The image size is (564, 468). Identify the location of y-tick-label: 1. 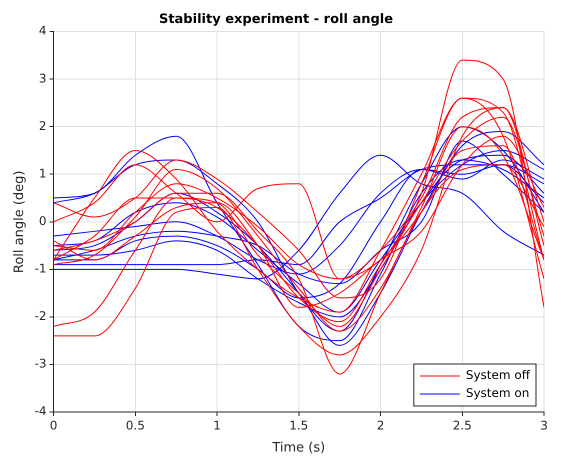
(42, 173).